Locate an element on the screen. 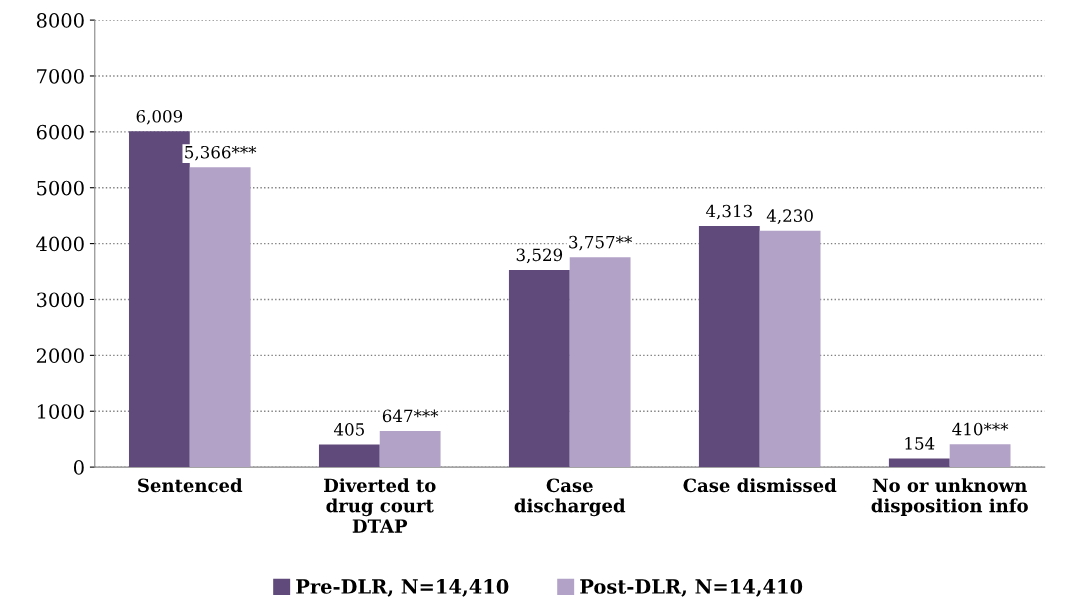  data-label: 4,313 is located at coordinates (728, 212).